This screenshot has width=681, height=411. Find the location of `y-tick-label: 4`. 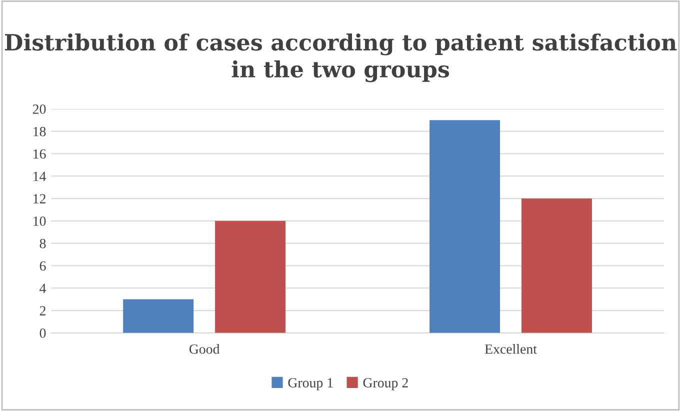

y-tick-label: 4 is located at coordinates (43, 288).